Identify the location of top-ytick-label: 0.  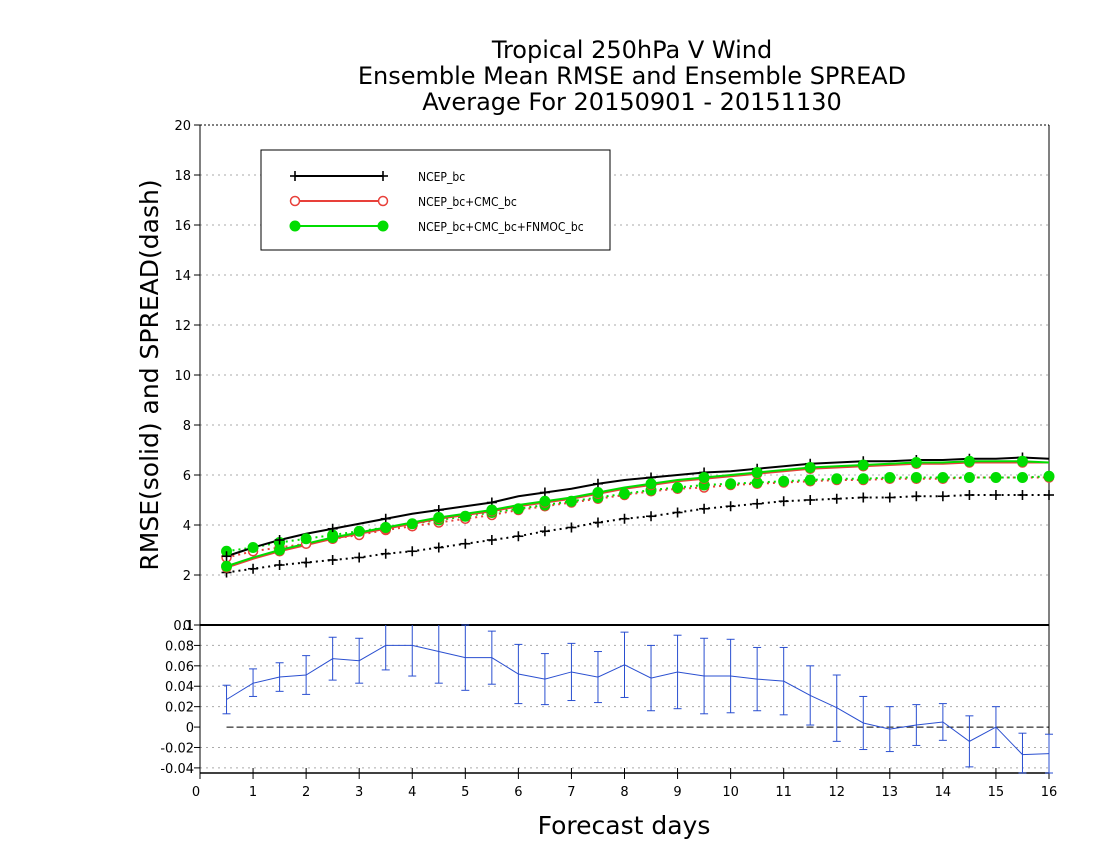
(187, 626).